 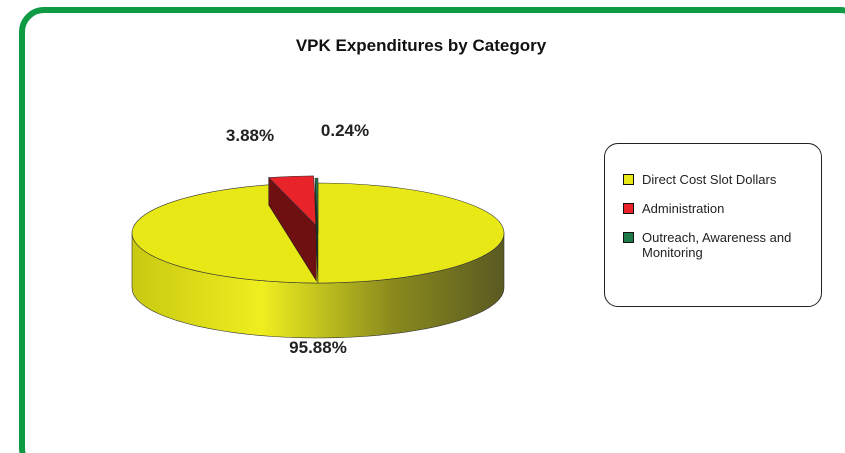 What do you see at coordinates (250, 135) in the screenshot?
I see `data-label: 3.88%` at bounding box center [250, 135].